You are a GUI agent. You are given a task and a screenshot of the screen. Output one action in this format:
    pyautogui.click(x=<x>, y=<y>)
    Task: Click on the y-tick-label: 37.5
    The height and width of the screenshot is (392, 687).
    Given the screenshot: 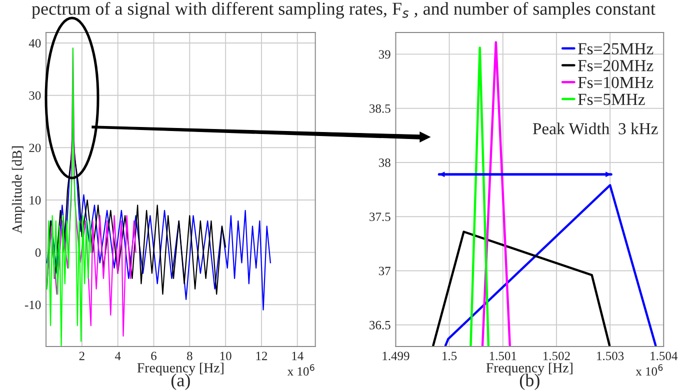 What is the action you would take?
    pyautogui.click(x=380, y=217)
    